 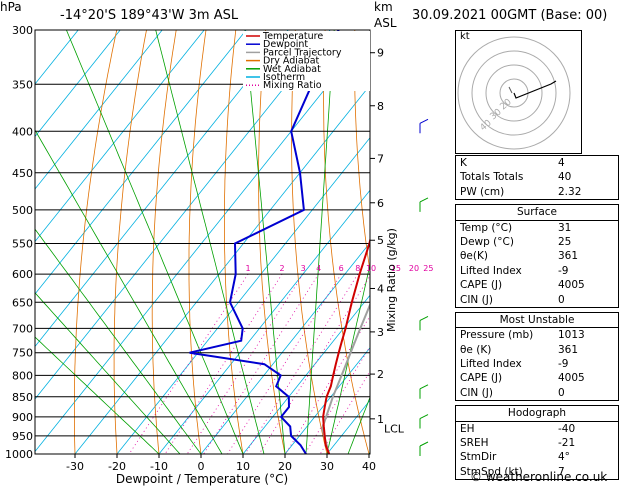 What do you see at coordinates (561, 299) in the screenshot?
I see `surface-value: 0` at bounding box center [561, 299].